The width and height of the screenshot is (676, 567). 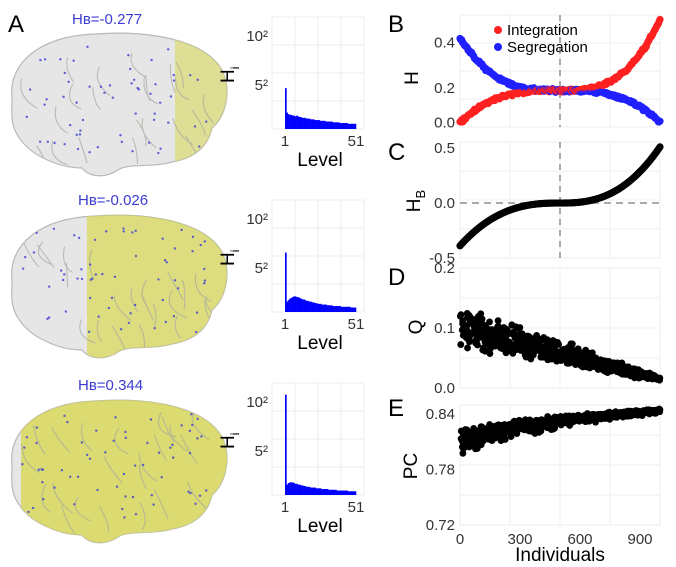 I want to click on ytick-label: -0.5, so click(x=442, y=258).